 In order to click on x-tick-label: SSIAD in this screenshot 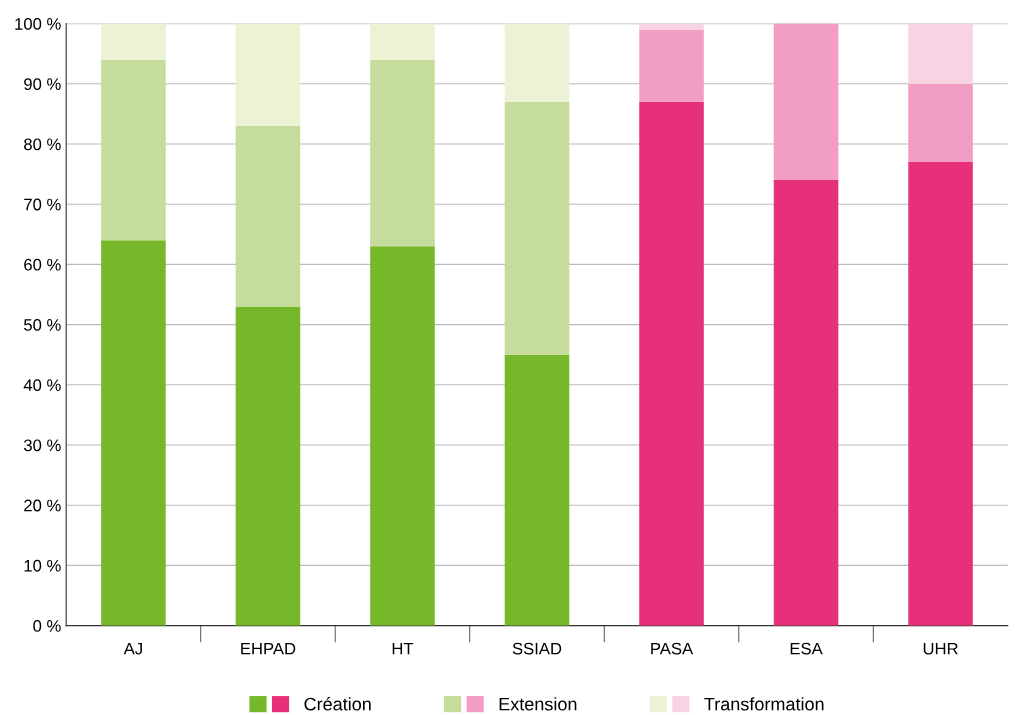, I will do `click(537, 648)`.